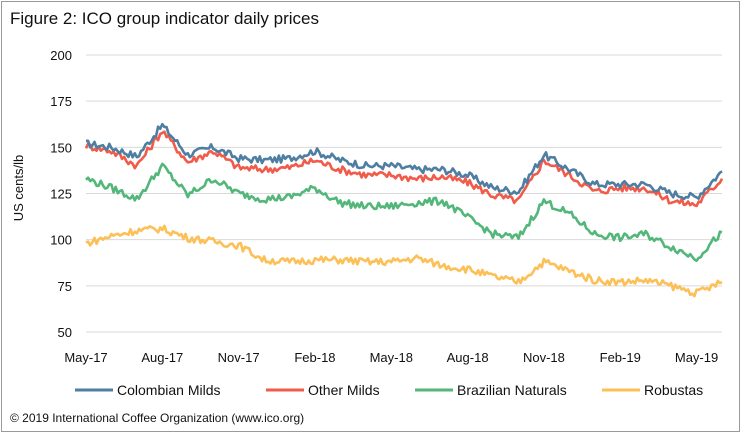  Describe the element at coordinates (344, 390) in the screenshot. I see `legend-label: Other Milds` at that location.